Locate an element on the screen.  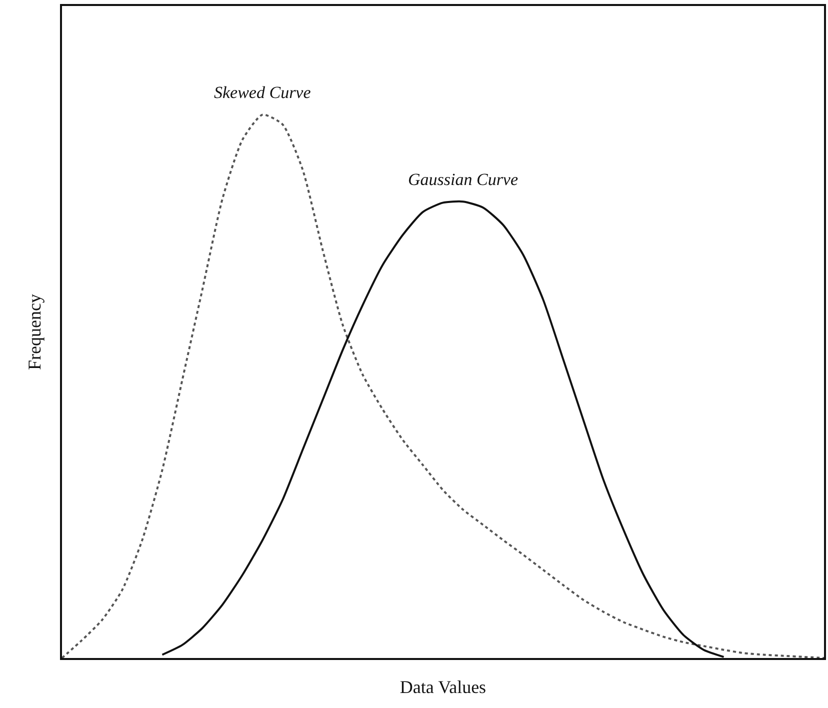
series-label: Skewed Curve is located at coordinates (263, 92).